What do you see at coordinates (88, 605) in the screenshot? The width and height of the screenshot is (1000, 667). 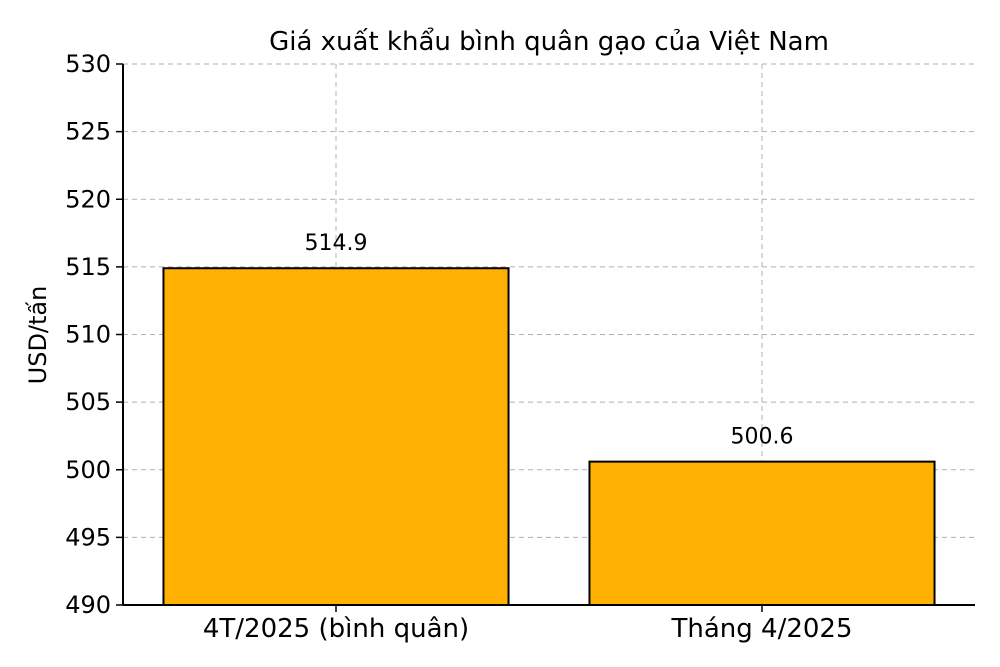 I see `y-tick-label: 490` at bounding box center [88, 605].